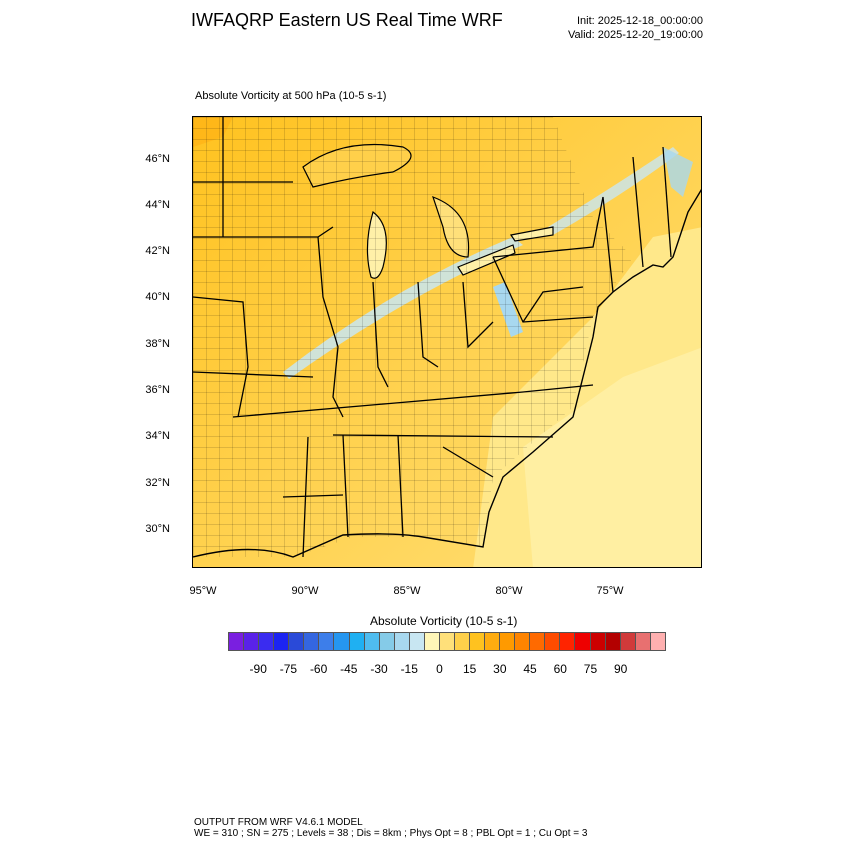 The width and height of the screenshot is (850, 850). Describe the element at coordinates (621, 669) in the screenshot. I see `colorbar-label: 90` at that location.